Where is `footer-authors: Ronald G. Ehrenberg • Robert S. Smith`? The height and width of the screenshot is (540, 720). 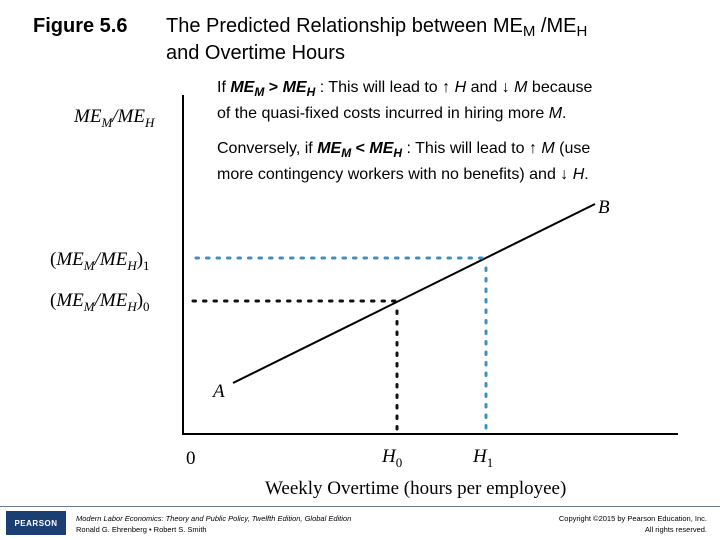 footer-authors: Ronald G. Ehrenberg • Robert S. Smith is located at coordinates (141, 529).